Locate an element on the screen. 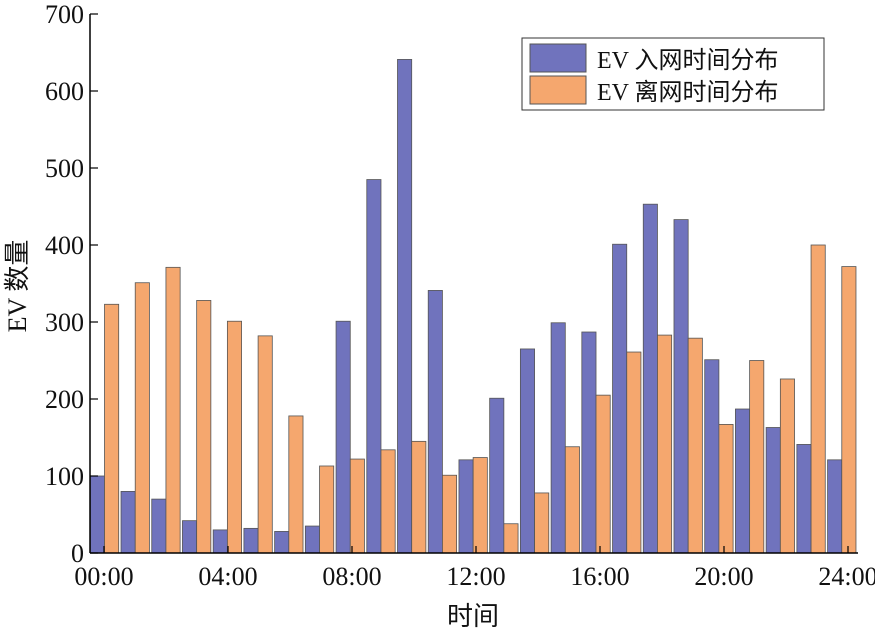 The height and width of the screenshot is (638, 875). legend-swatch-ev-arrival is located at coordinates (558, 58).